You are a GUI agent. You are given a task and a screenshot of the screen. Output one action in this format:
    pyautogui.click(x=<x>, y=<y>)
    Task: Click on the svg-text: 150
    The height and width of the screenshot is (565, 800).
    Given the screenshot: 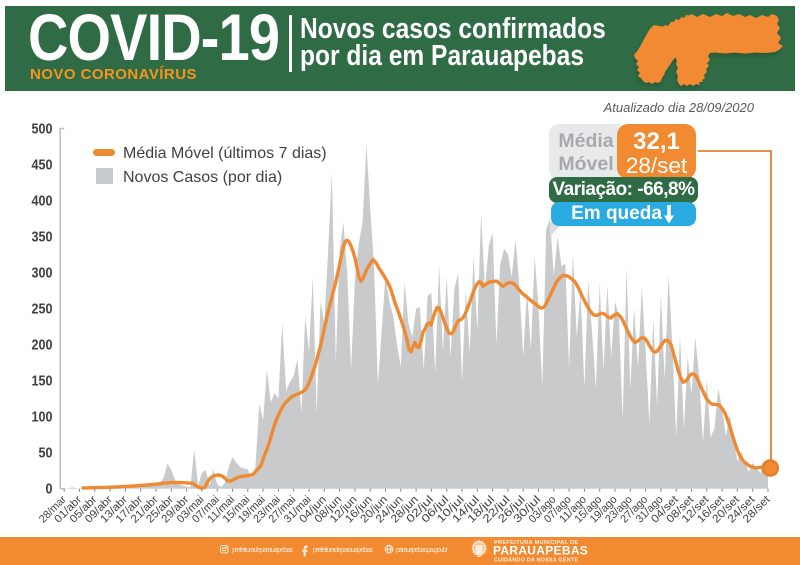 What is the action you would take?
    pyautogui.click(x=42, y=381)
    